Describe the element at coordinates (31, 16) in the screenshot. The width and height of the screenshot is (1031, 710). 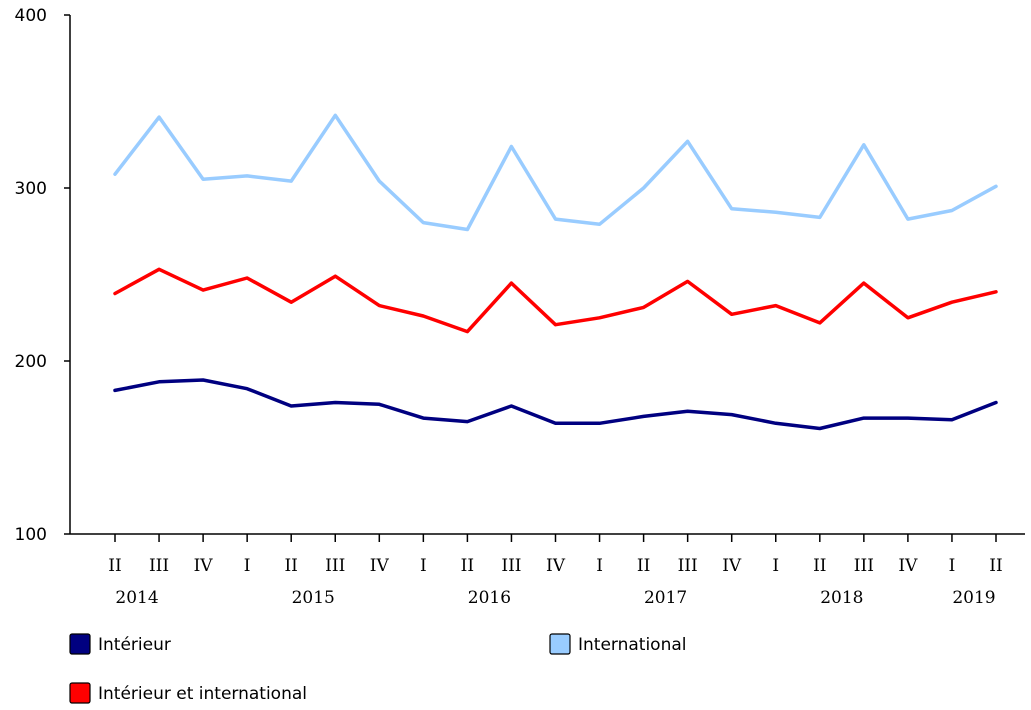
I see `y-tick-label: 400` at that location.